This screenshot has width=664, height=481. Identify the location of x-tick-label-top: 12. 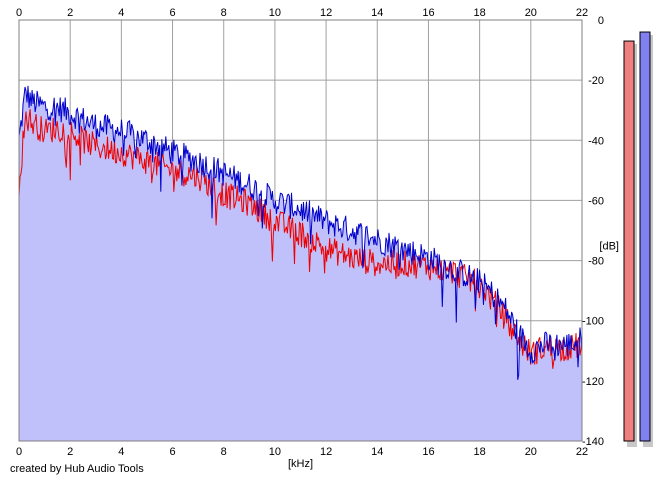
(326, 13).